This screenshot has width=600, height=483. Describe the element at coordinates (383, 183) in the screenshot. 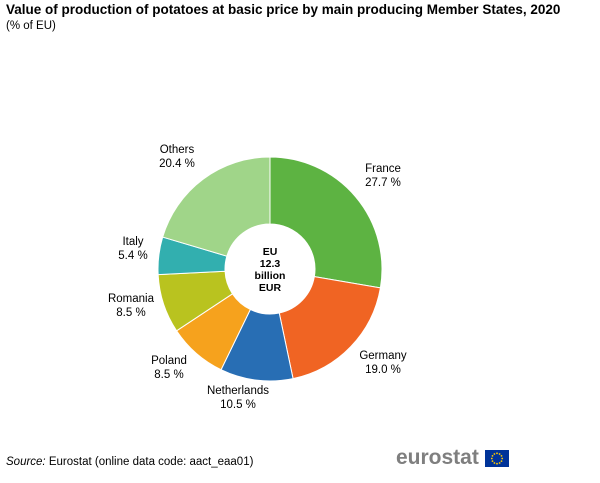

I see `slice-value-france: 27.7 %` at that location.